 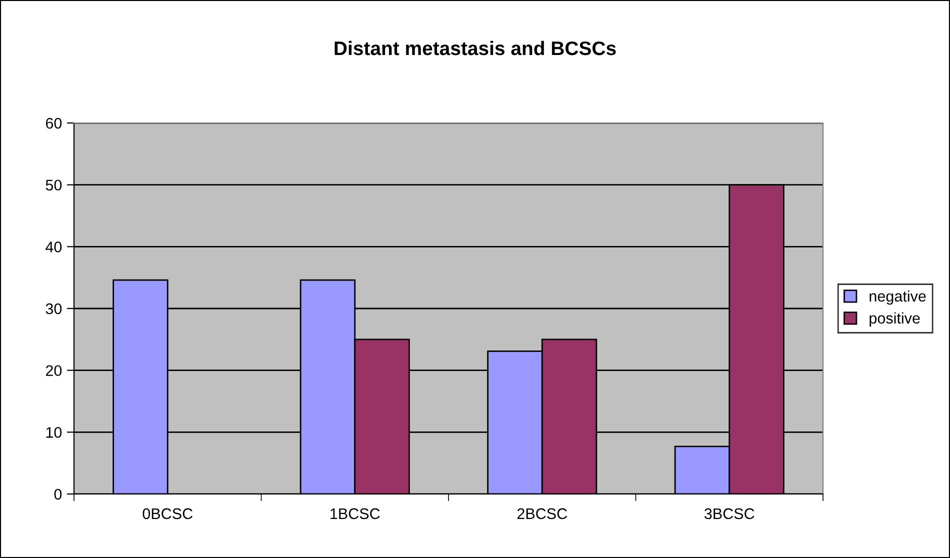 What do you see at coordinates (54, 123) in the screenshot?
I see `y-tick-label: 60` at bounding box center [54, 123].